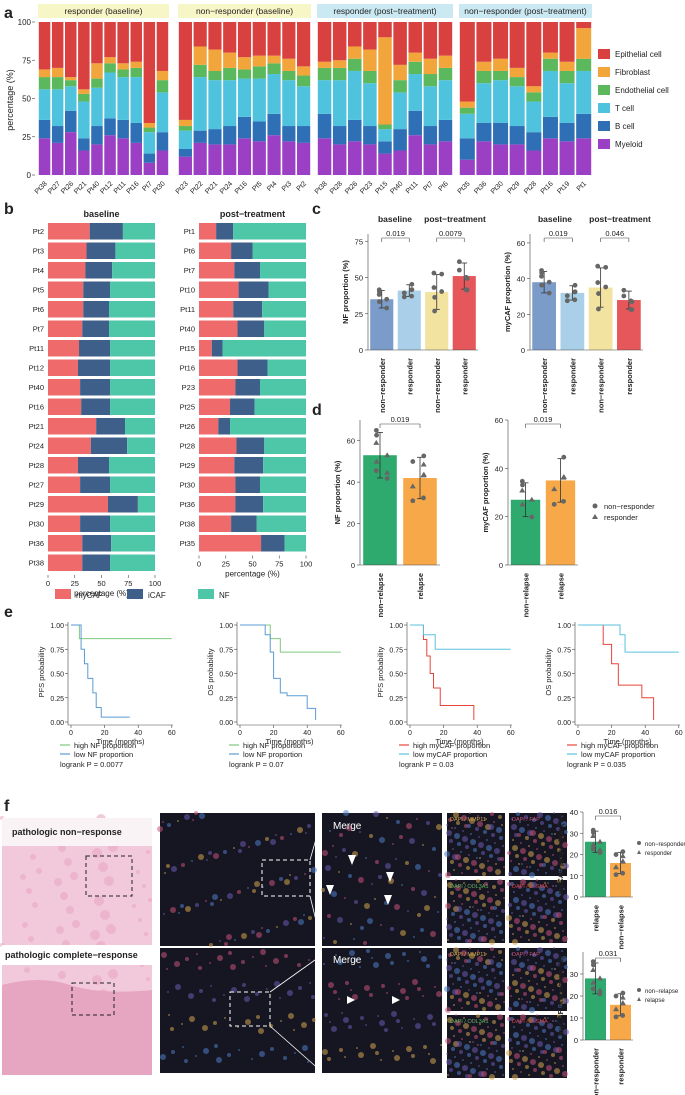 This screenshot has height=1095, width=685. What do you see at coordinates (187, 289) in the screenshot?
I see `panel-b-row-label: Pt10` at bounding box center [187, 289].